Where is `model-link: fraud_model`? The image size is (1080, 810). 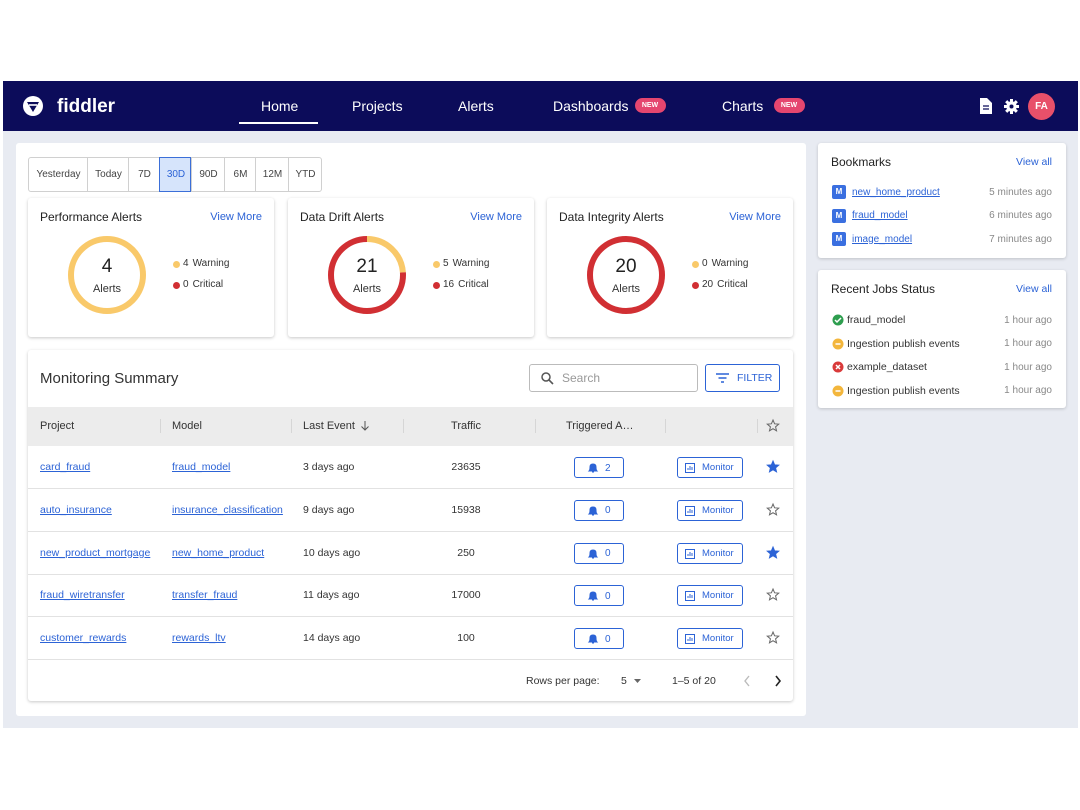 model-link: fraud_model is located at coordinates (201, 467).